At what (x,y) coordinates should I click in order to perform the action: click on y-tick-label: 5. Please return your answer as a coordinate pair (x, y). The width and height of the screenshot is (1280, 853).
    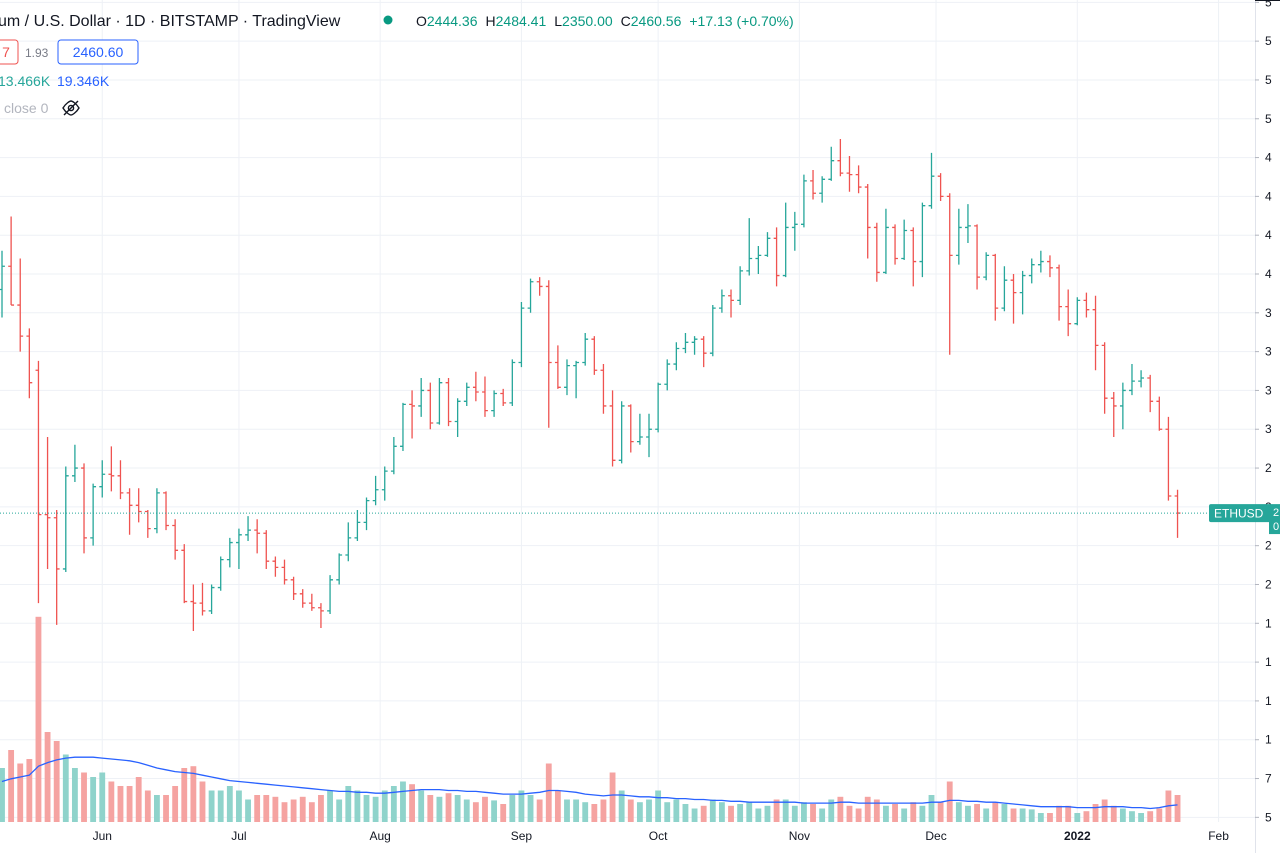
    Looking at the image, I should click on (1268, 80).